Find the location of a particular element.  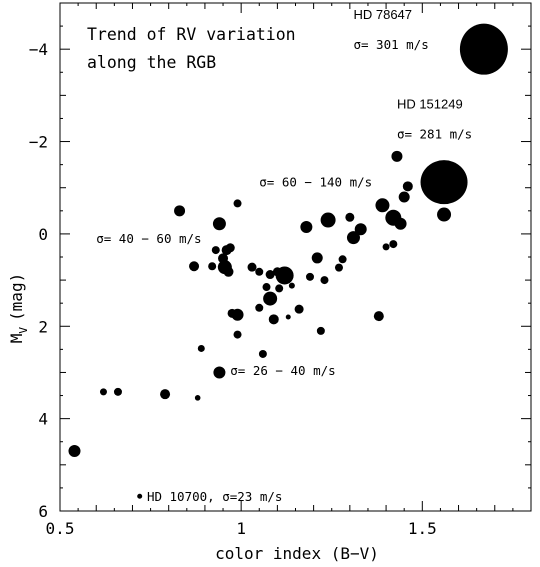

y-tick-label: −4 is located at coordinates (38, 49).